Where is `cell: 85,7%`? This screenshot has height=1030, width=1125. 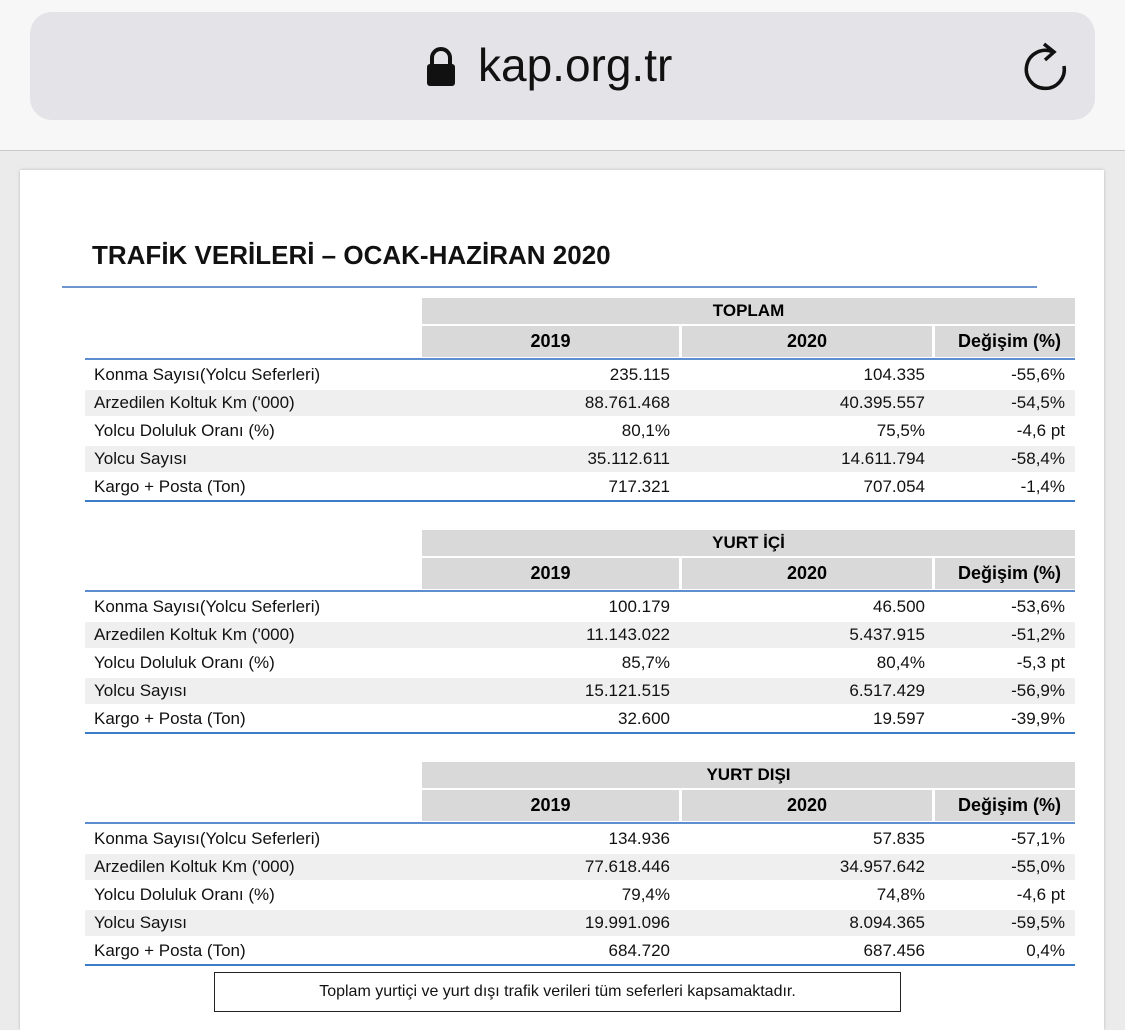
cell: 85,7% is located at coordinates (645, 662).